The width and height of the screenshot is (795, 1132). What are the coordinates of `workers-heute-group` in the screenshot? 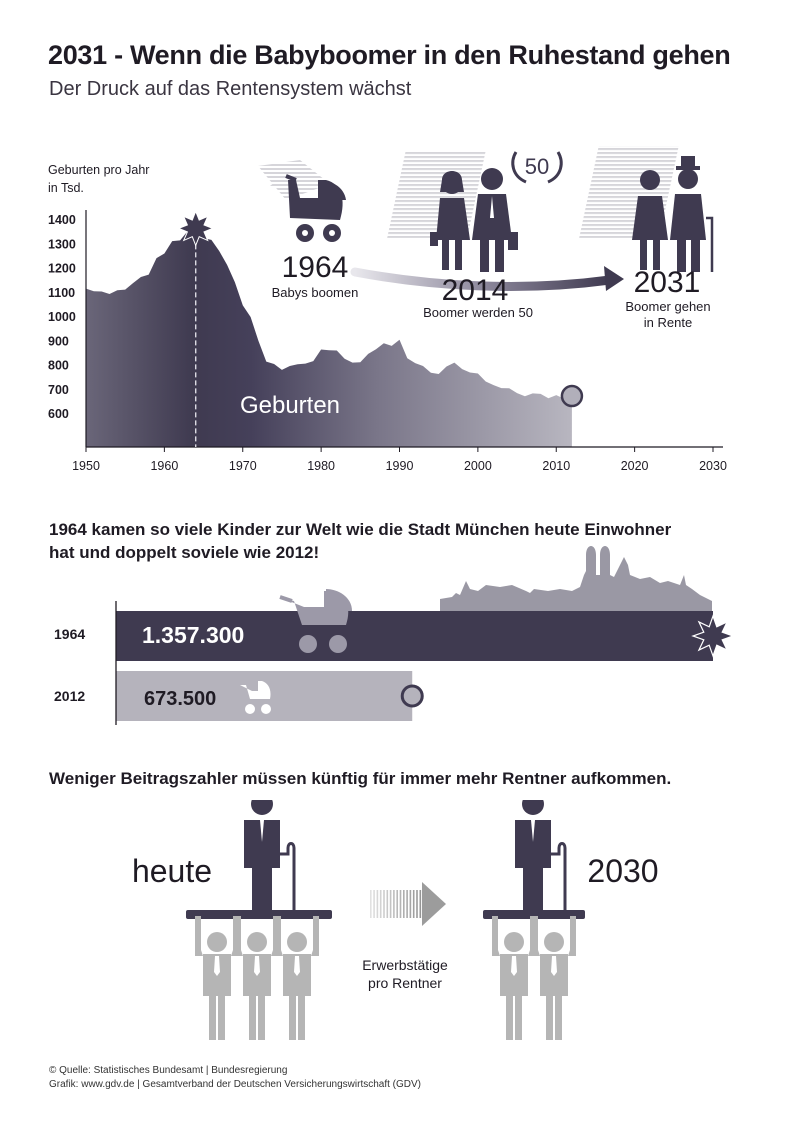 It's located at (257, 978).